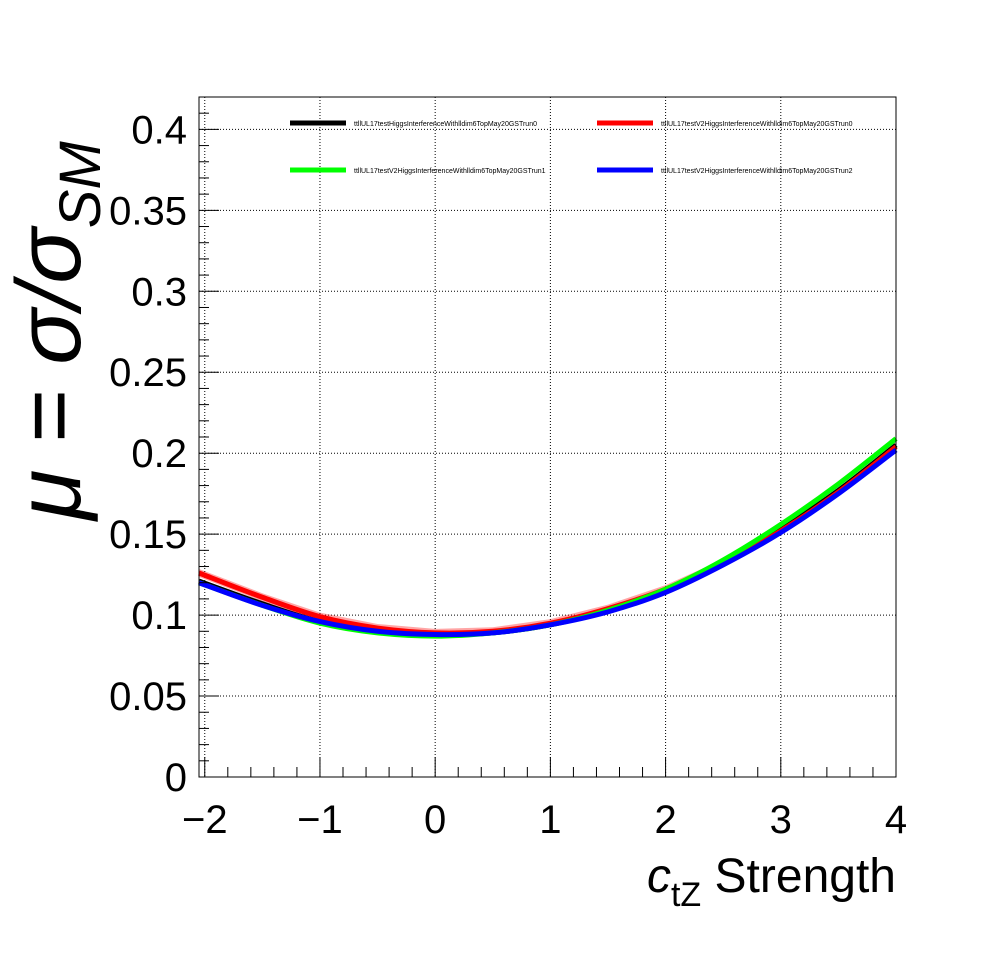 This screenshot has width=996, height=972. What do you see at coordinates (159, 130) in the screenshot?
I see `y-tick-label: 0.4` at bounding box center [159, 130].